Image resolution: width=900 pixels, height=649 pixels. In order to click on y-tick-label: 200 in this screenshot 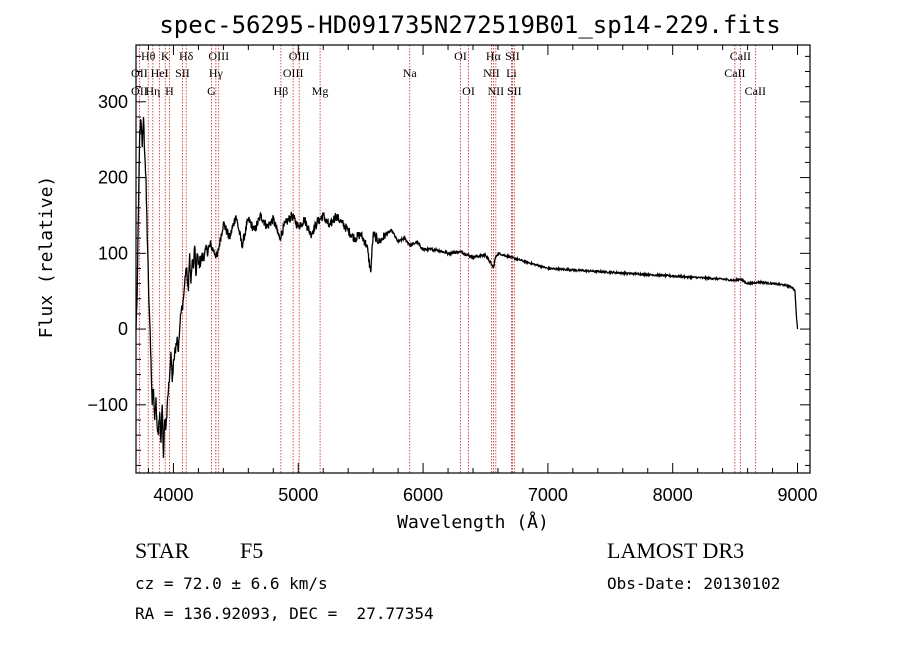, I will do `click(113, 178)`.